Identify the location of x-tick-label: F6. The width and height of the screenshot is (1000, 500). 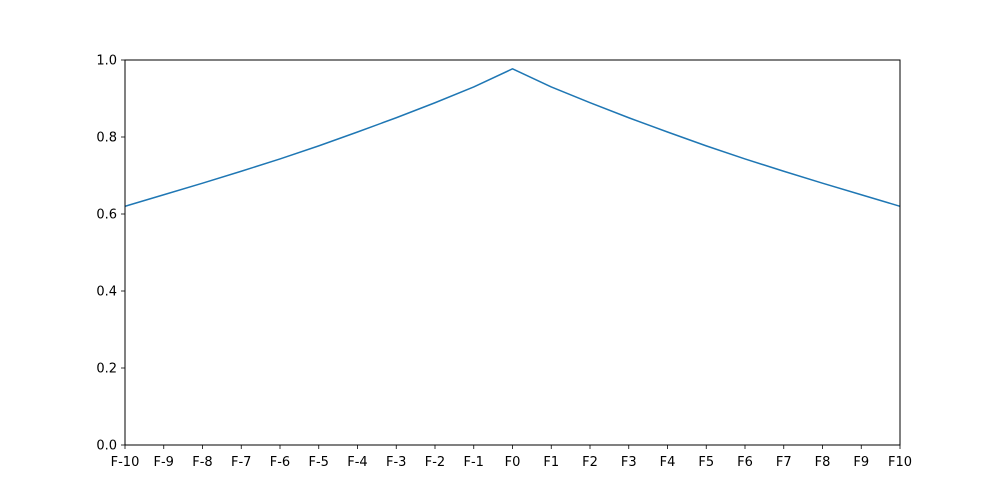
(745, 462).